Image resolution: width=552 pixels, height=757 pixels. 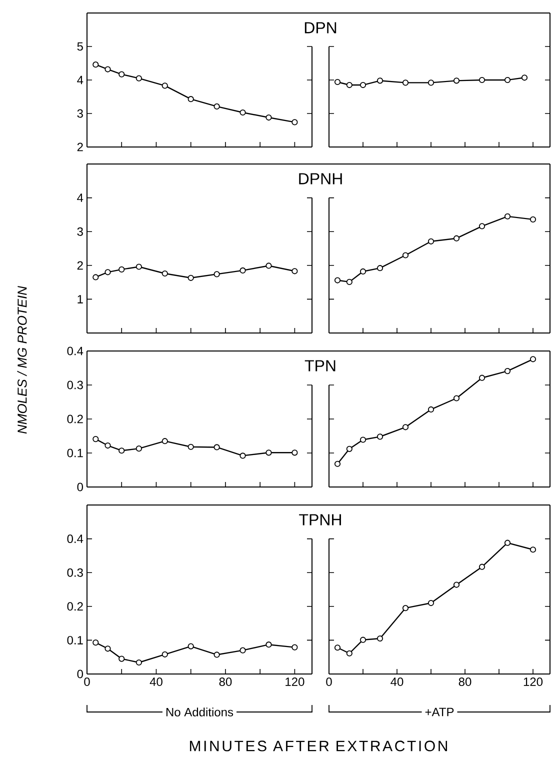 I want to click on chart-title: TPN, so click(x=320, y=366).